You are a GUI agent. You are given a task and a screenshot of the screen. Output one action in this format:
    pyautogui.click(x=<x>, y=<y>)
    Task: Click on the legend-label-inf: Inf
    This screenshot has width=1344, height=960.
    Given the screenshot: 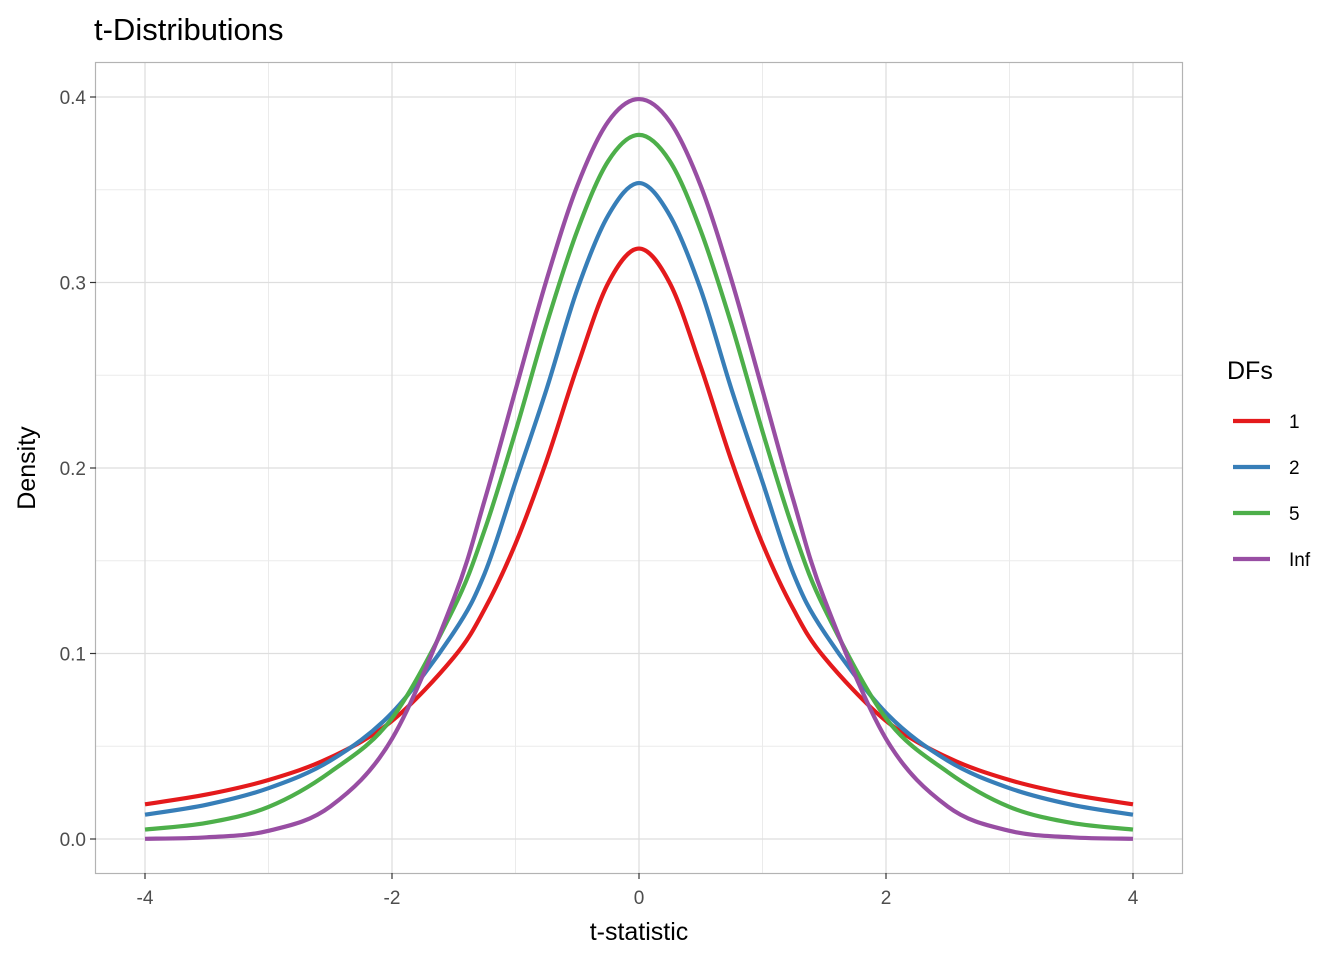 What is the action you would take?
    pyautogui.click(x=1300, y=560)
    